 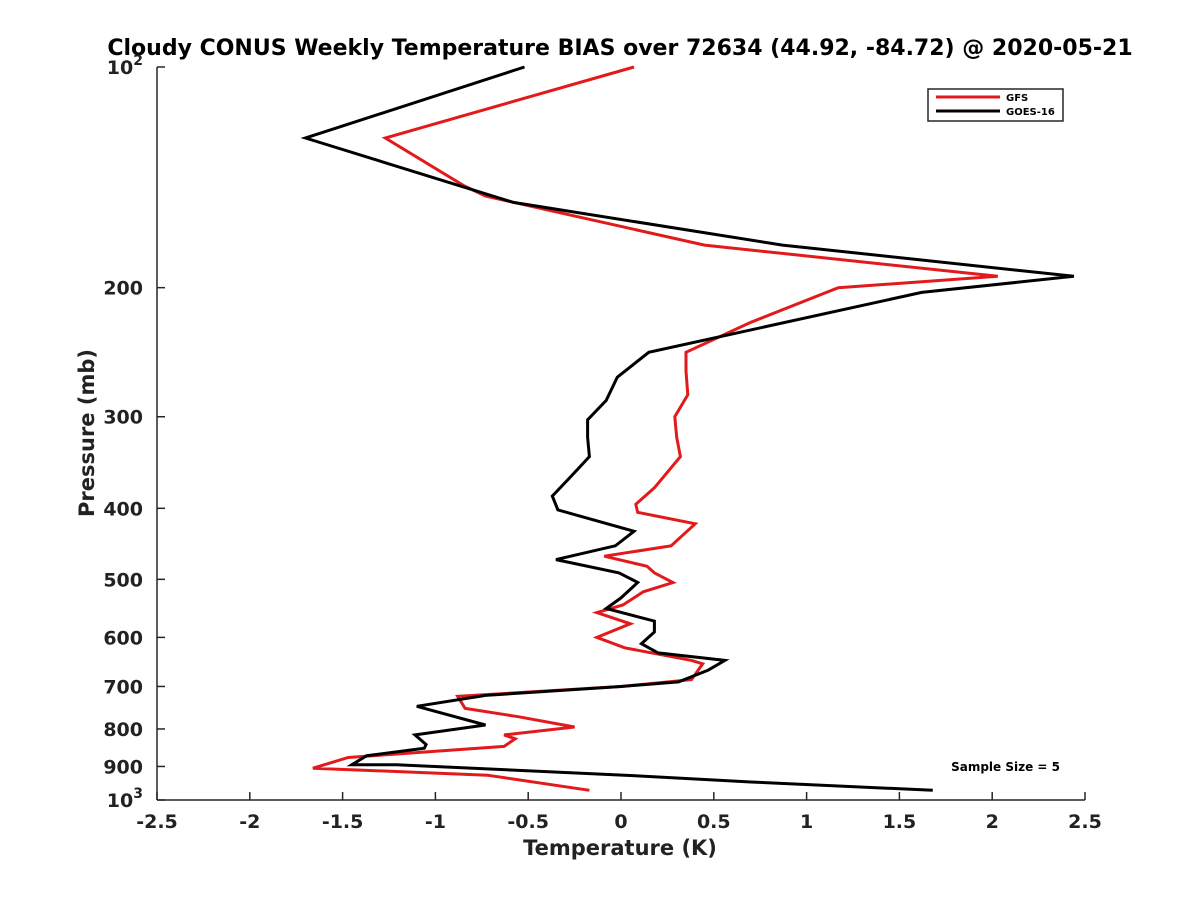 I want to click on x-tick-label: 0, so click(x=620, y=822).